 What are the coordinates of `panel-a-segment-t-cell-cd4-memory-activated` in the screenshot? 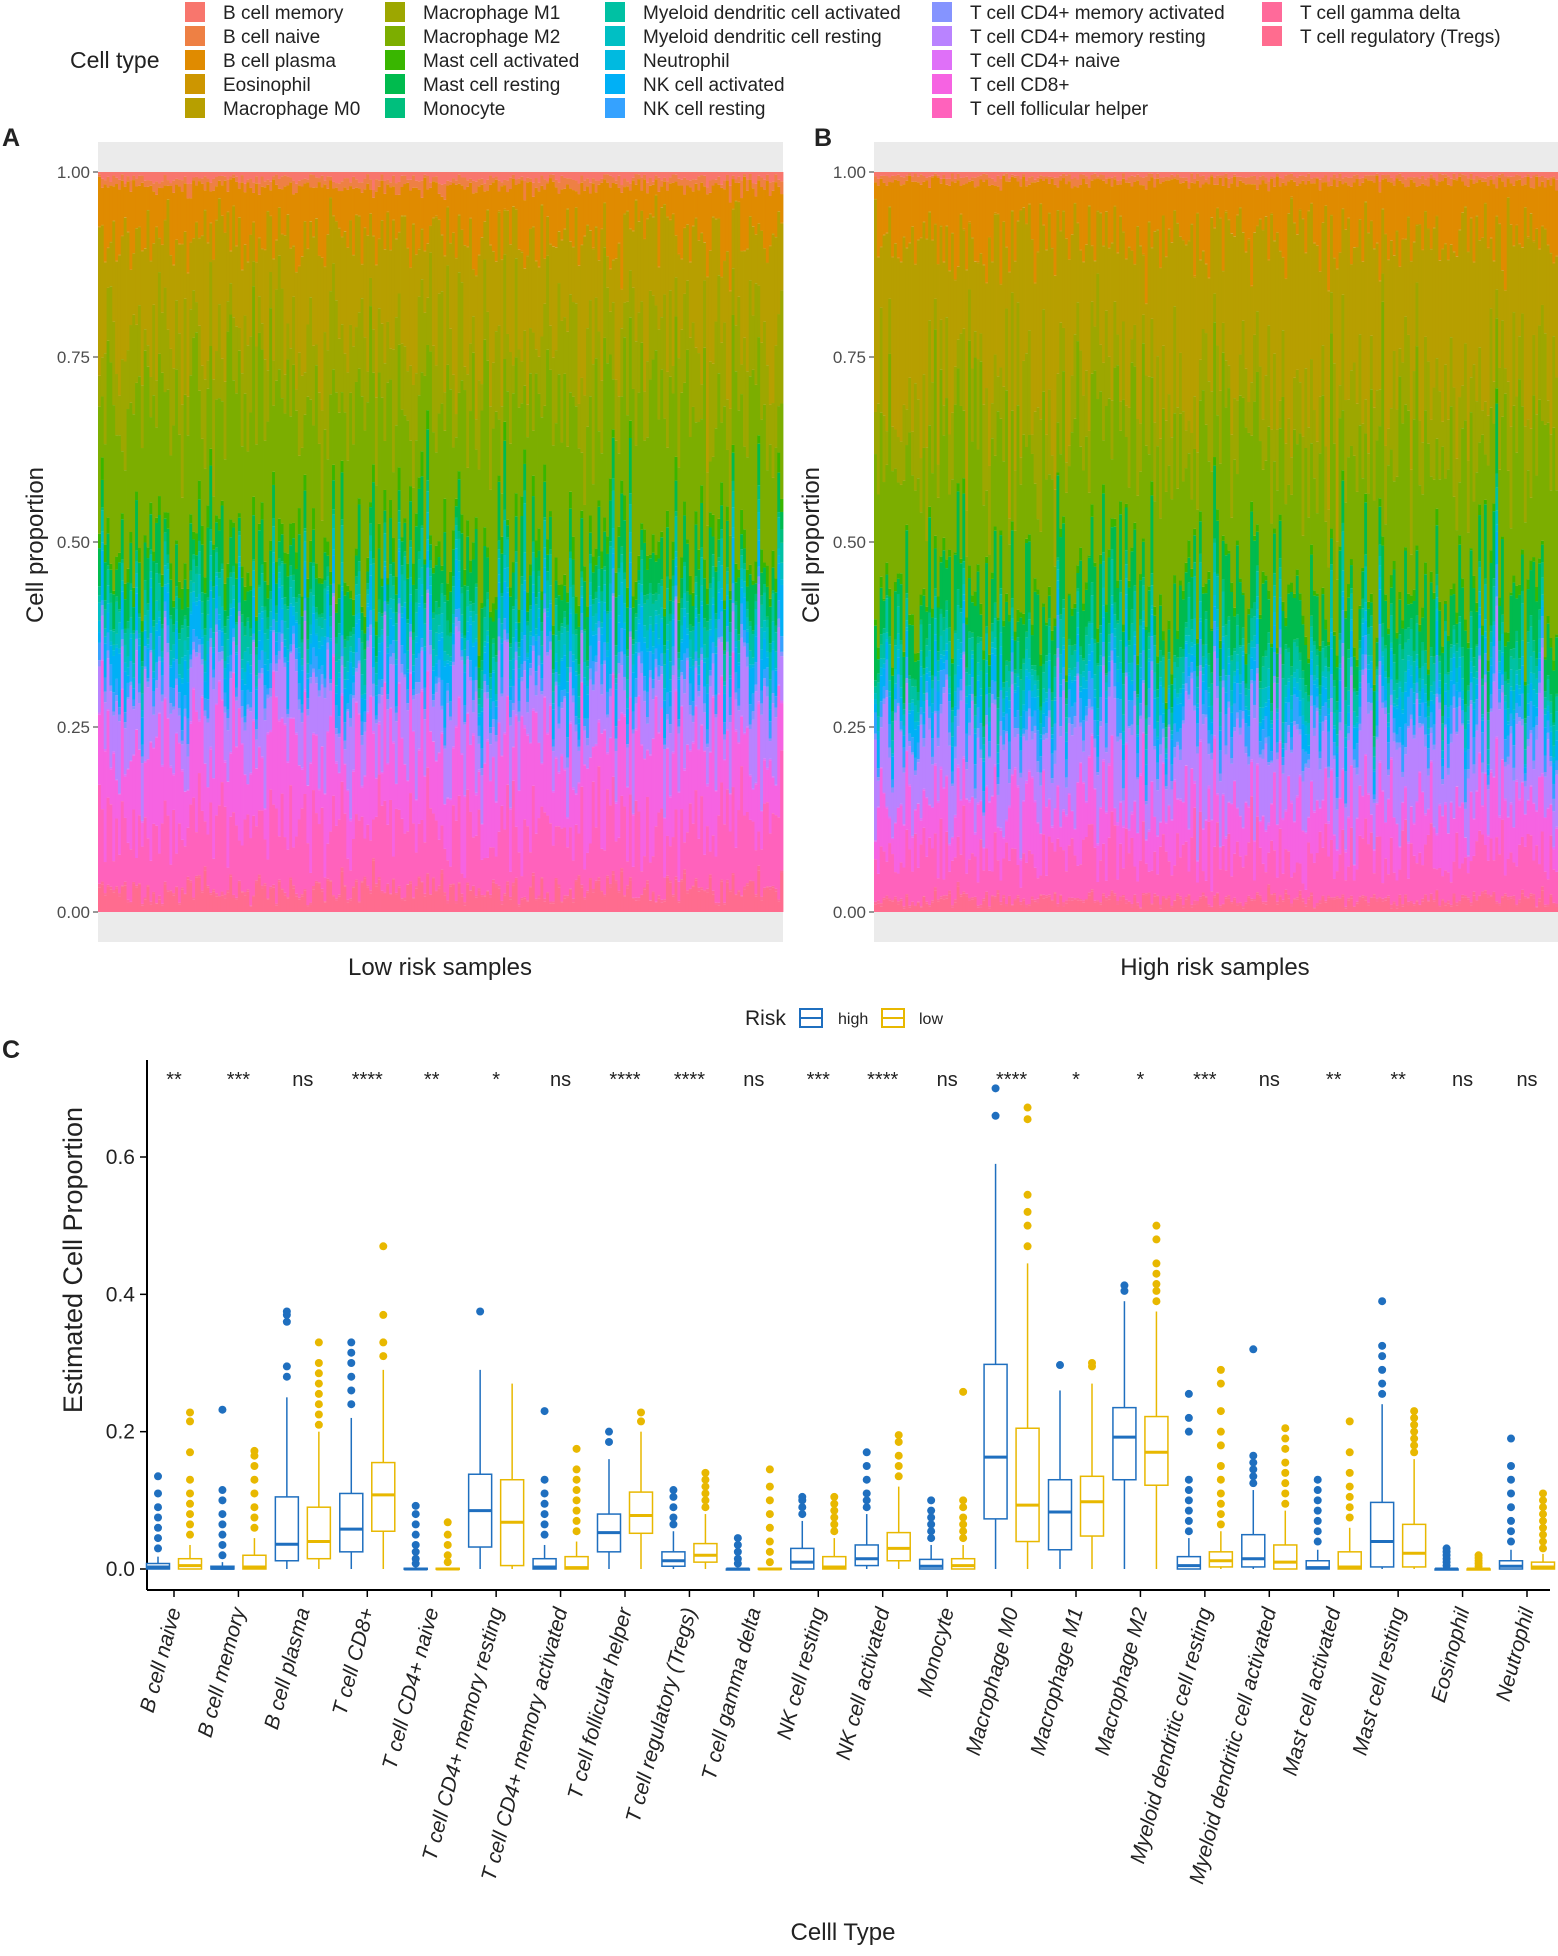 It's located at (519, 717).